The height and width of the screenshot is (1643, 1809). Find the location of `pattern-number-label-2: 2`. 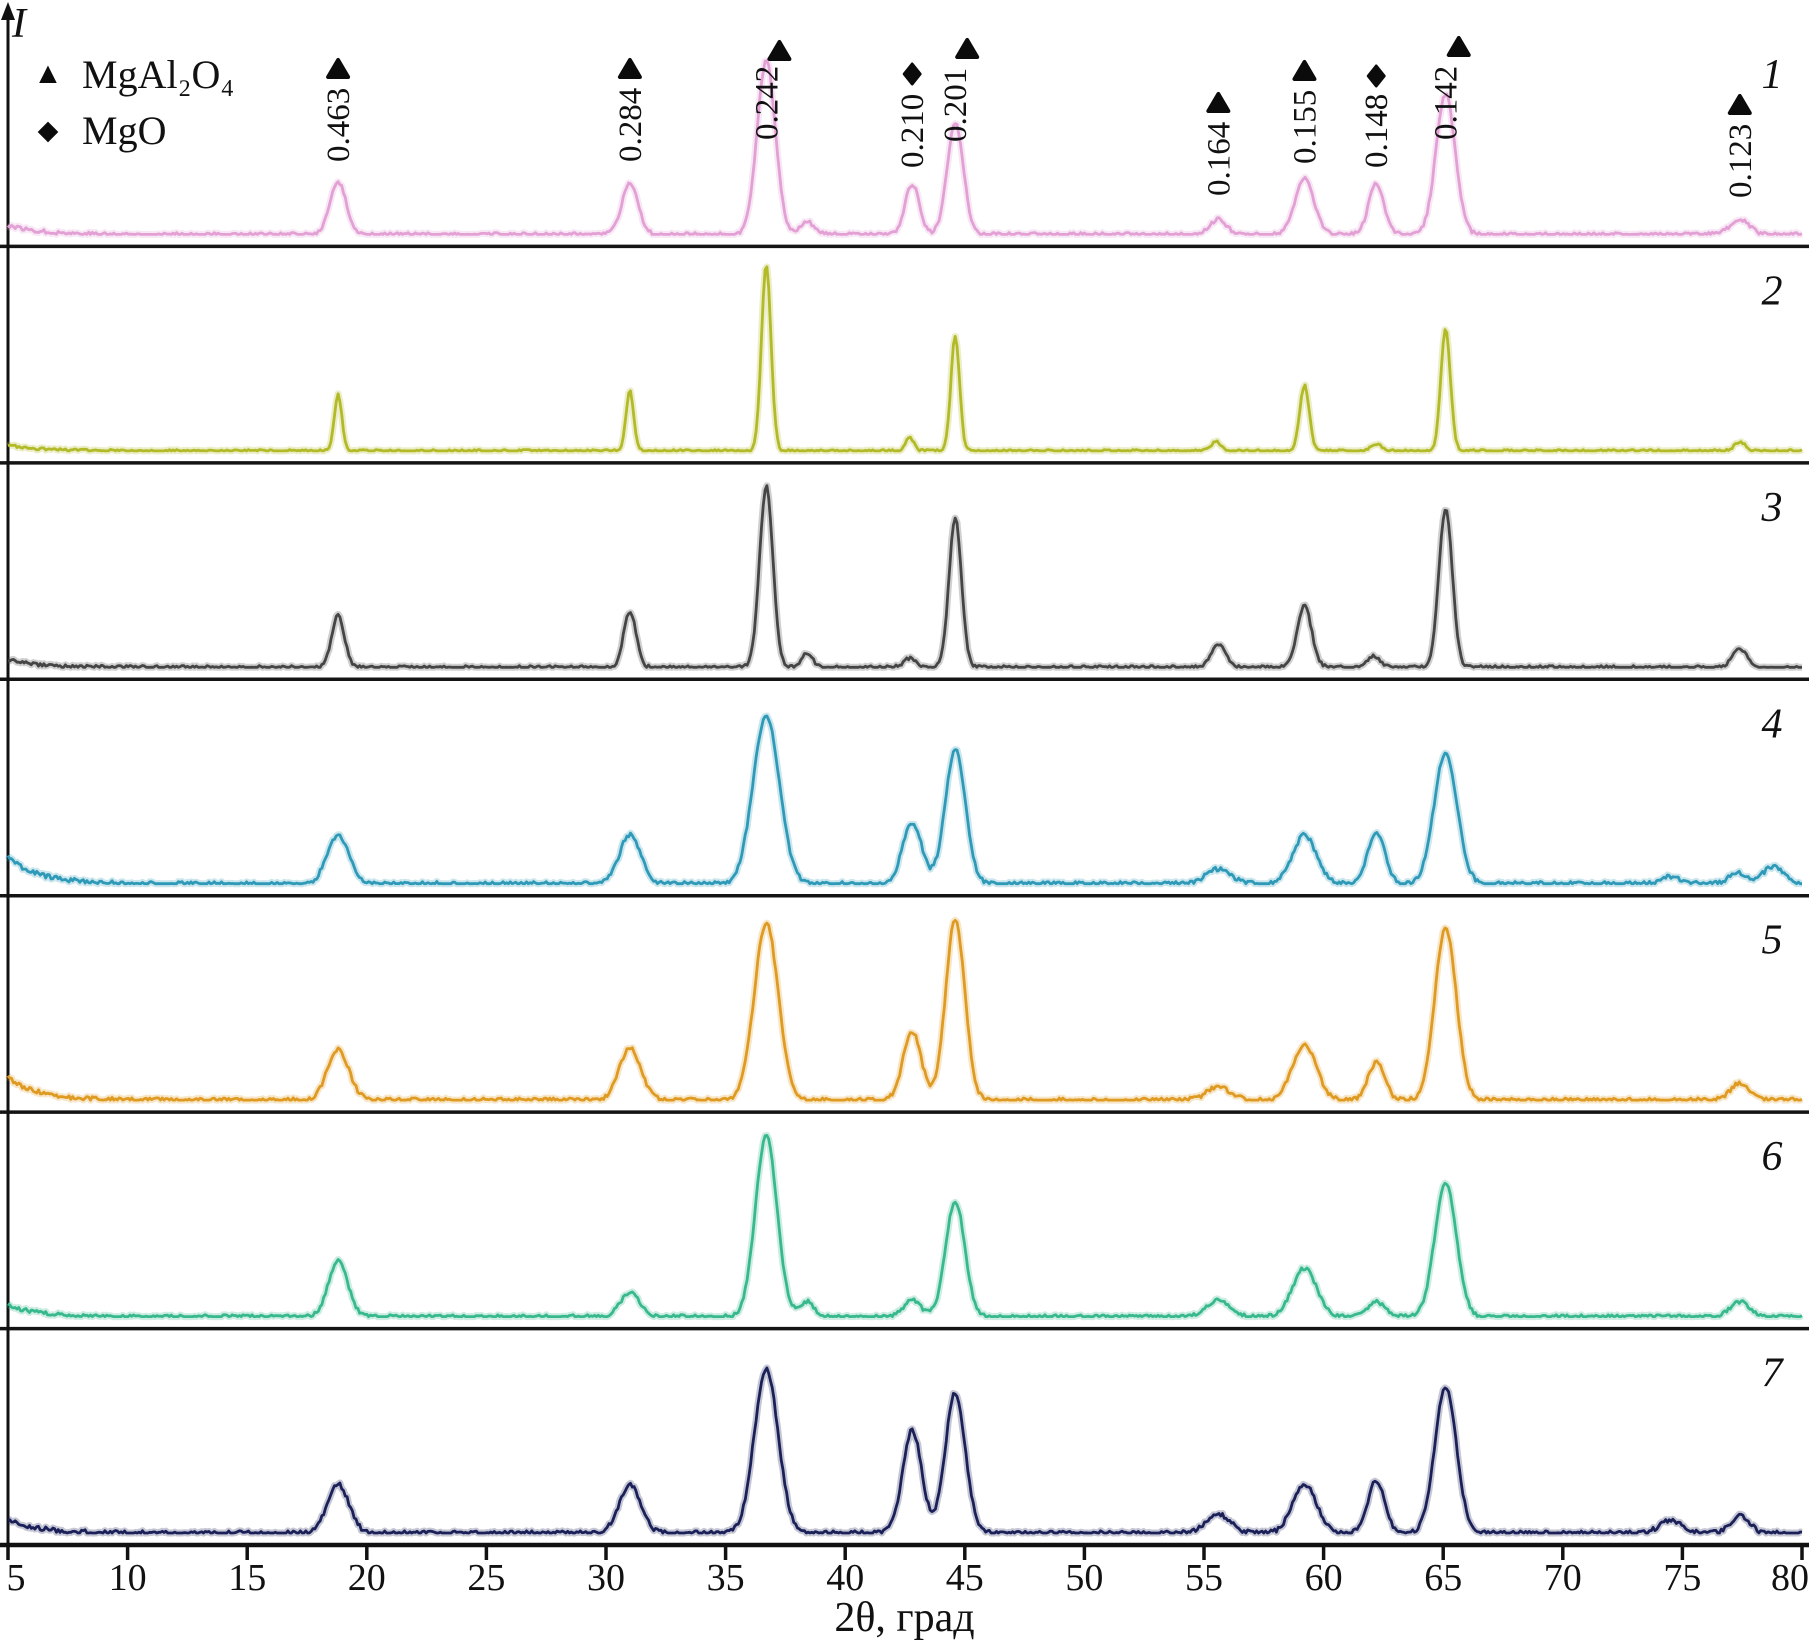

pattern-number-label-2: 2 is located at coordinates (1772, 291).